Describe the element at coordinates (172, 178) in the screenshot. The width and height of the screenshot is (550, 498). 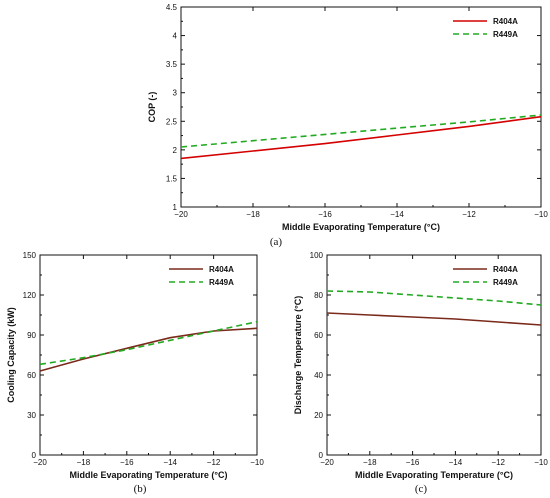
I see `y-tick-label: 1.5` at that location.